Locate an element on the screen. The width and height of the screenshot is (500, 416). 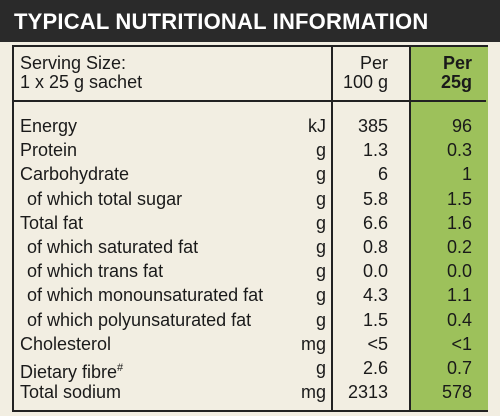
per-100g-value: 0.8 is located at coordinates (375, 247).